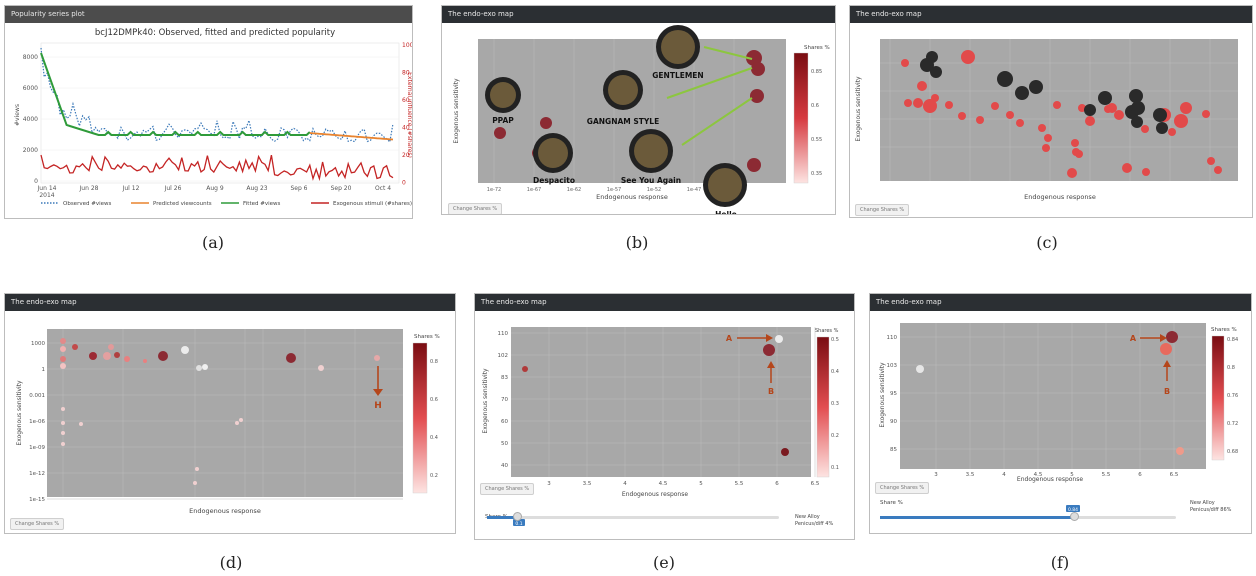 The image size is (1256, 576). What do you see at coordinates (37, 448) in the screenshot?
I see `y-tick: 1e-09` at bounding box center [37, 448].